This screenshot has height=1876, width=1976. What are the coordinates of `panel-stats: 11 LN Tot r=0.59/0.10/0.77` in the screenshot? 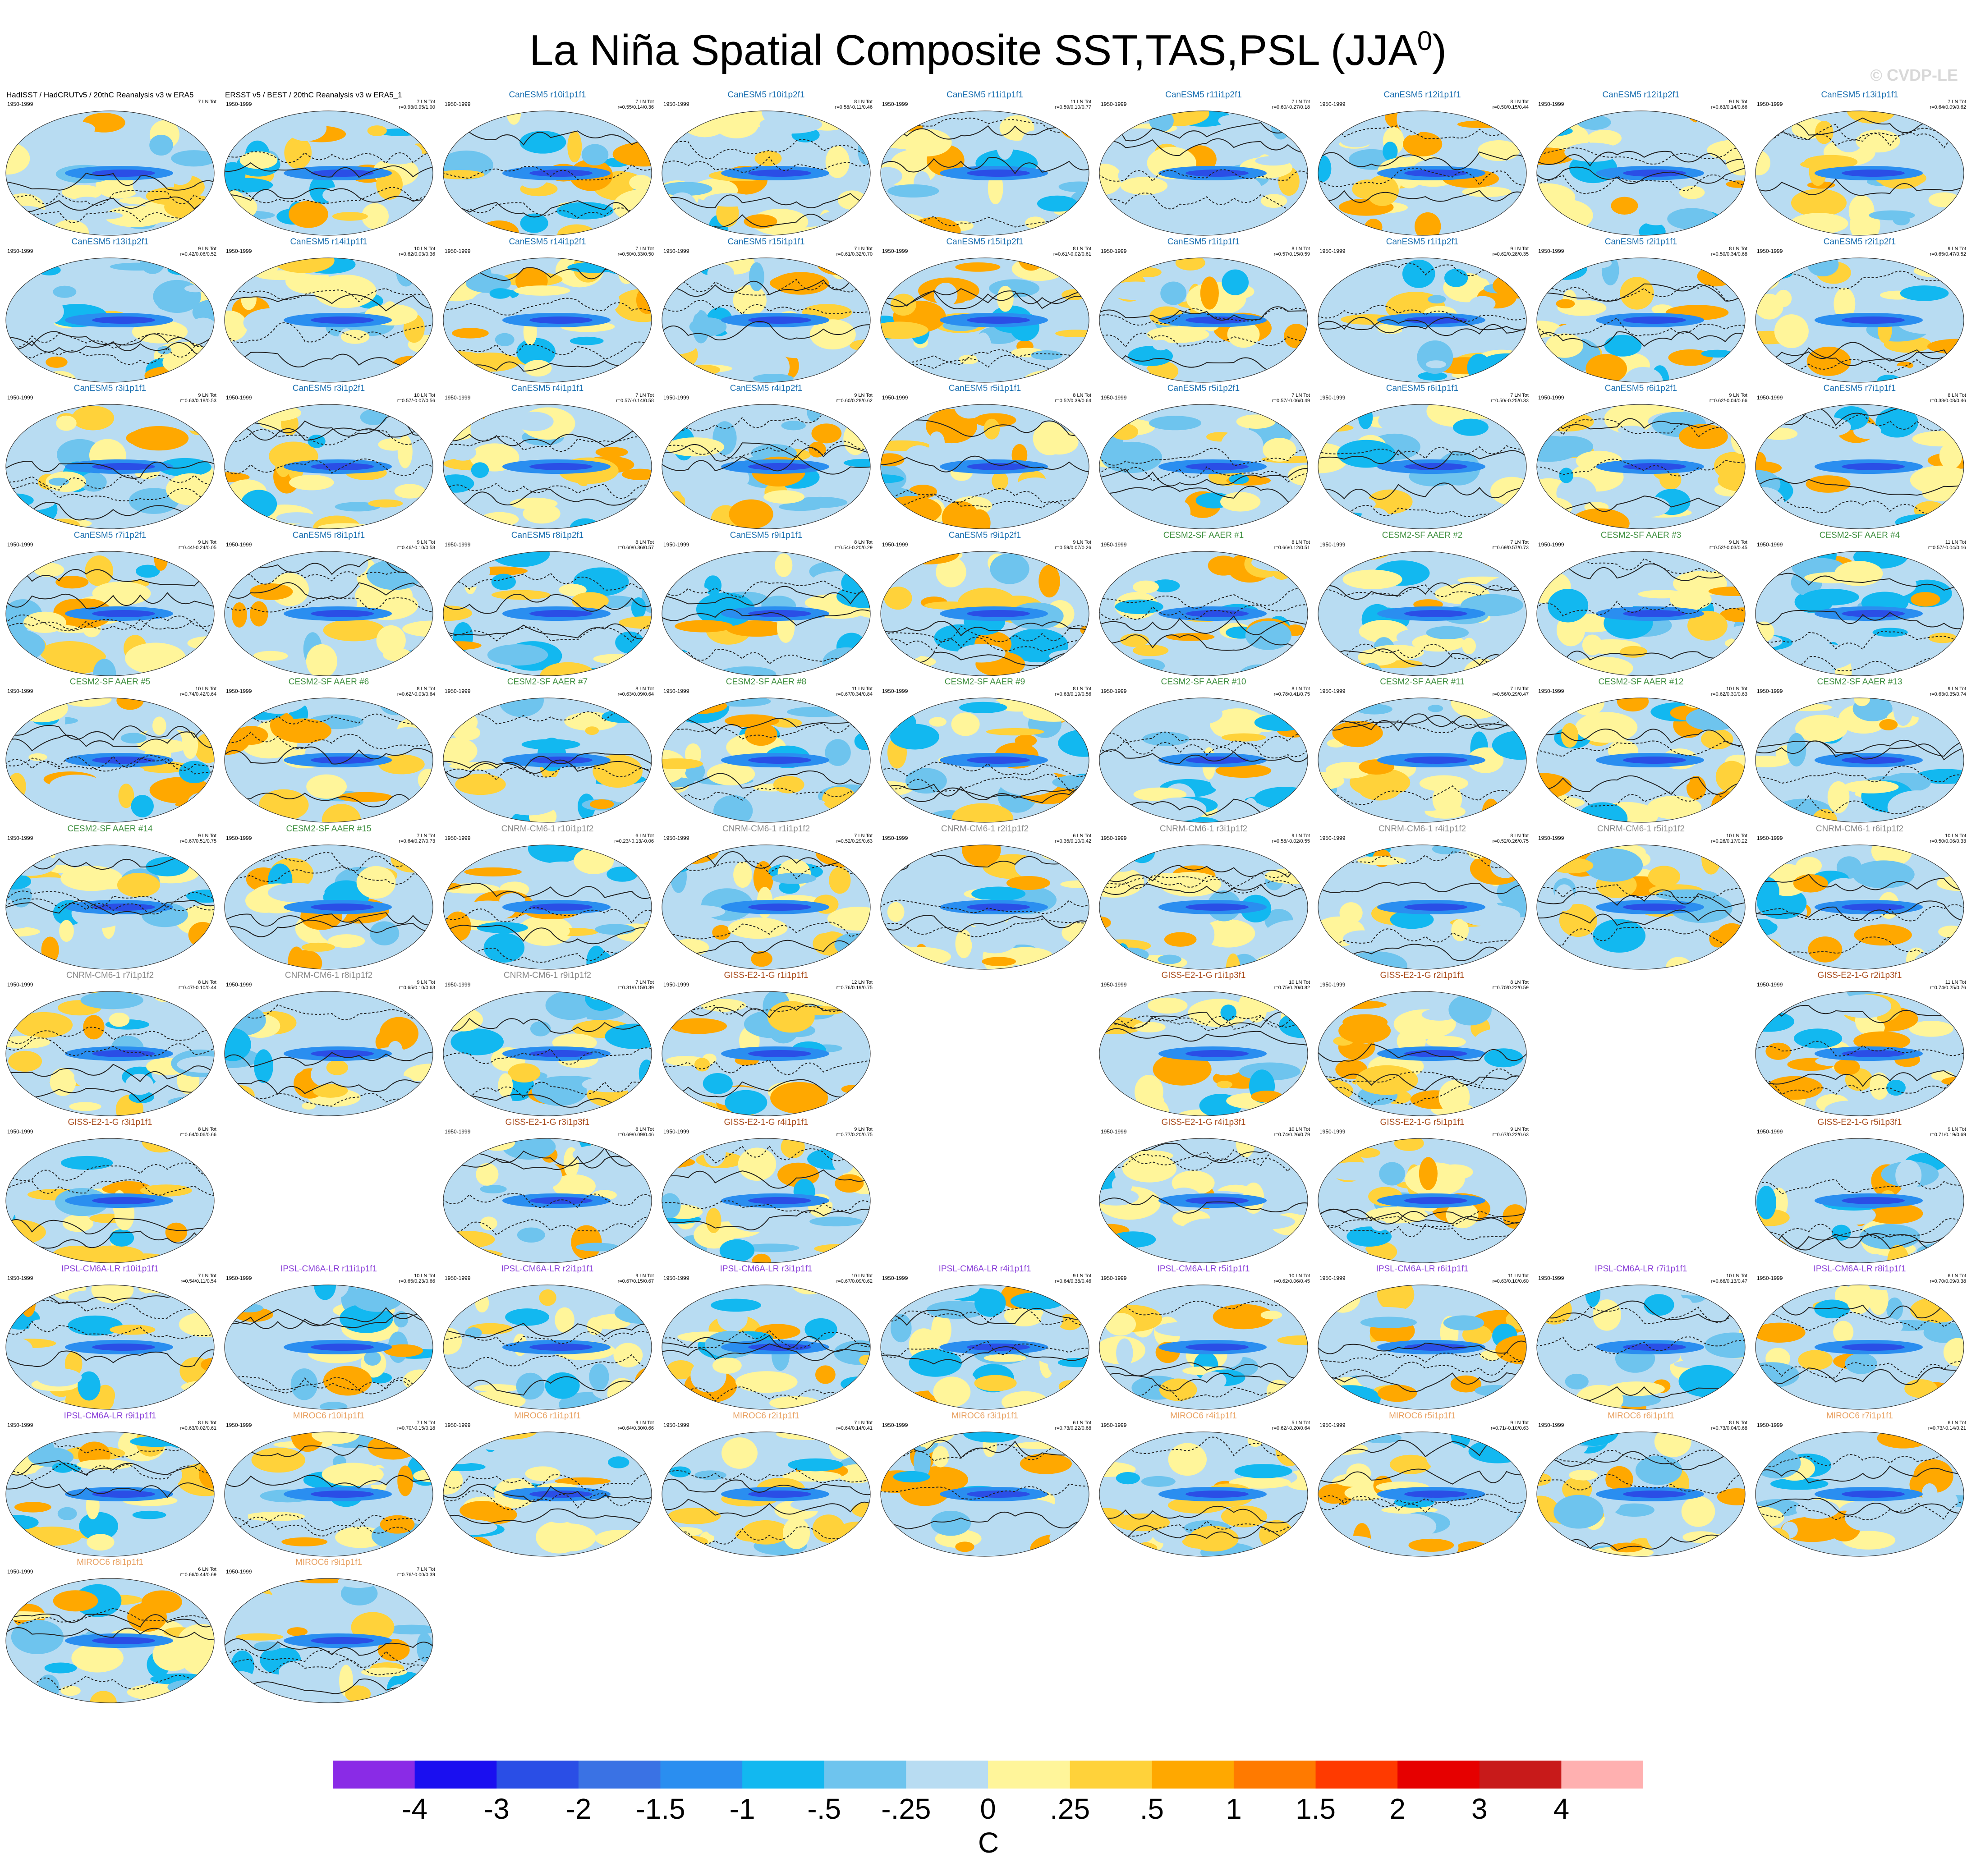 It's located at (1073, 104).